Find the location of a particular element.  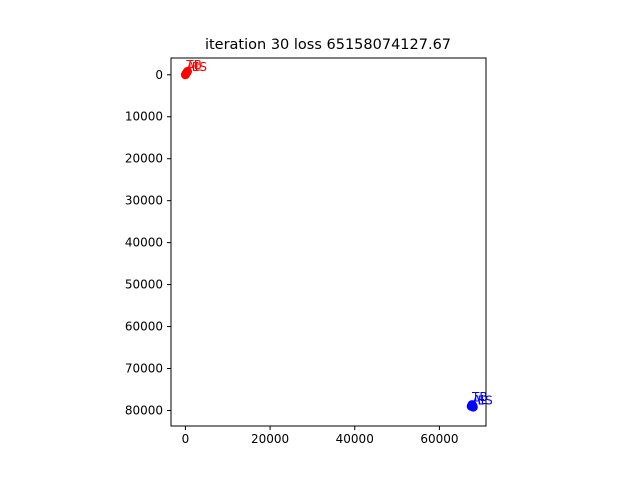

y-tick-label: 0 is located at coordinates (159, 75).